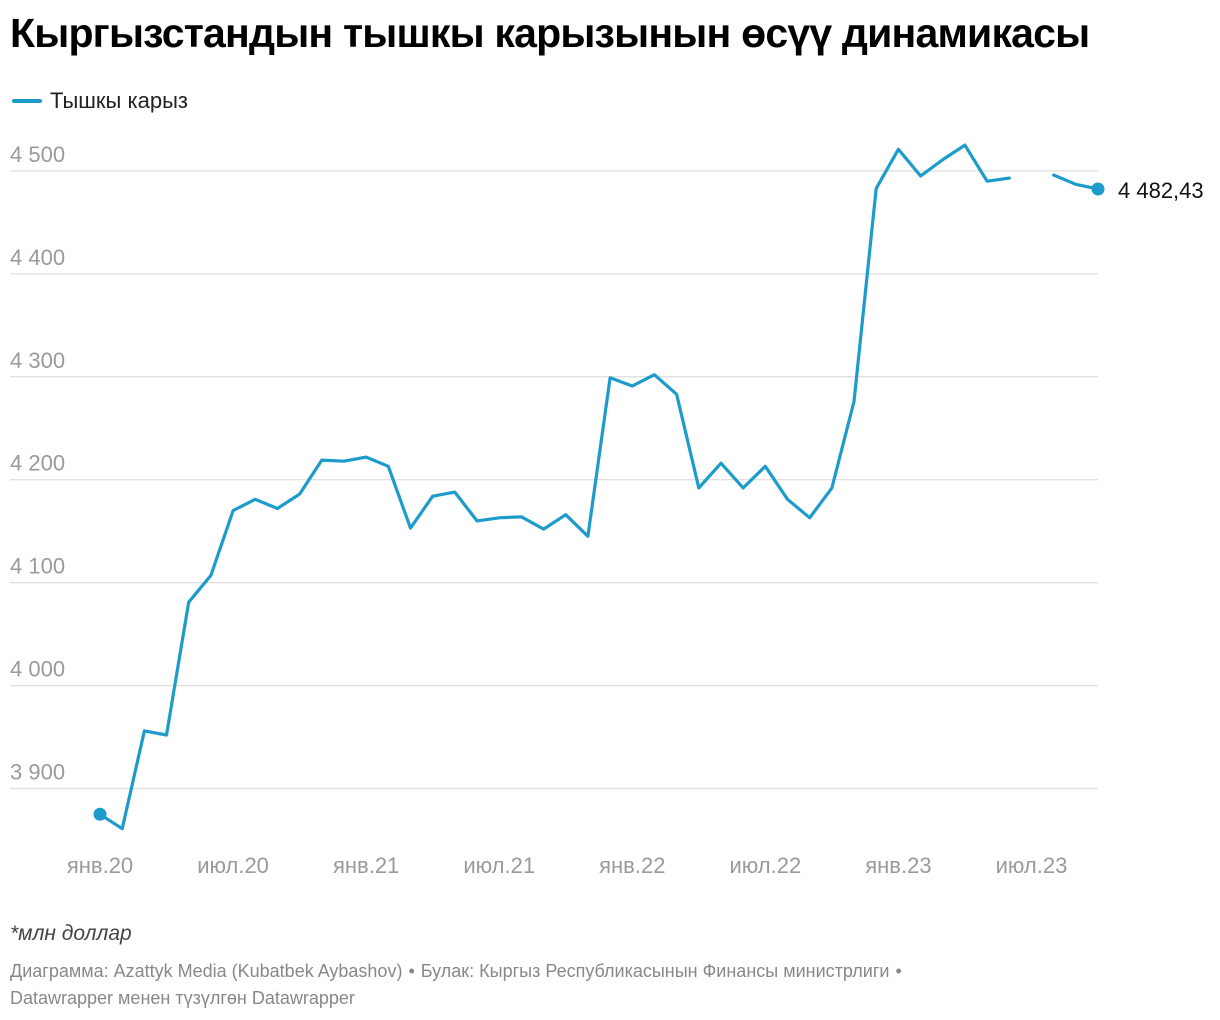  Describe the element at coordinates (632, 865) in the screenshot. I see `x-tick-label: янв.22` at that location.